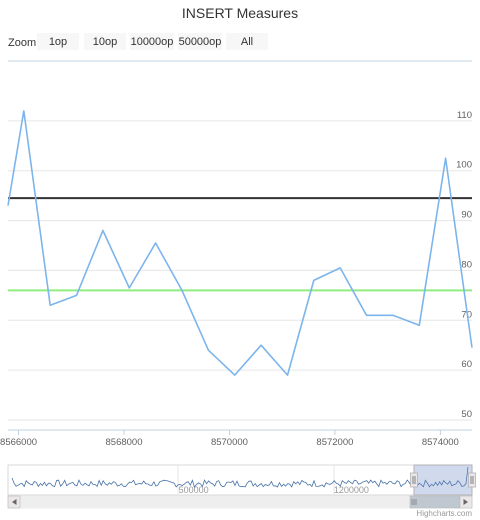 This screenshot has height=520, width=480. Describe the element at coordinates (466, 215) in the screenshot. I see `y-tick-label: 90` at that location.